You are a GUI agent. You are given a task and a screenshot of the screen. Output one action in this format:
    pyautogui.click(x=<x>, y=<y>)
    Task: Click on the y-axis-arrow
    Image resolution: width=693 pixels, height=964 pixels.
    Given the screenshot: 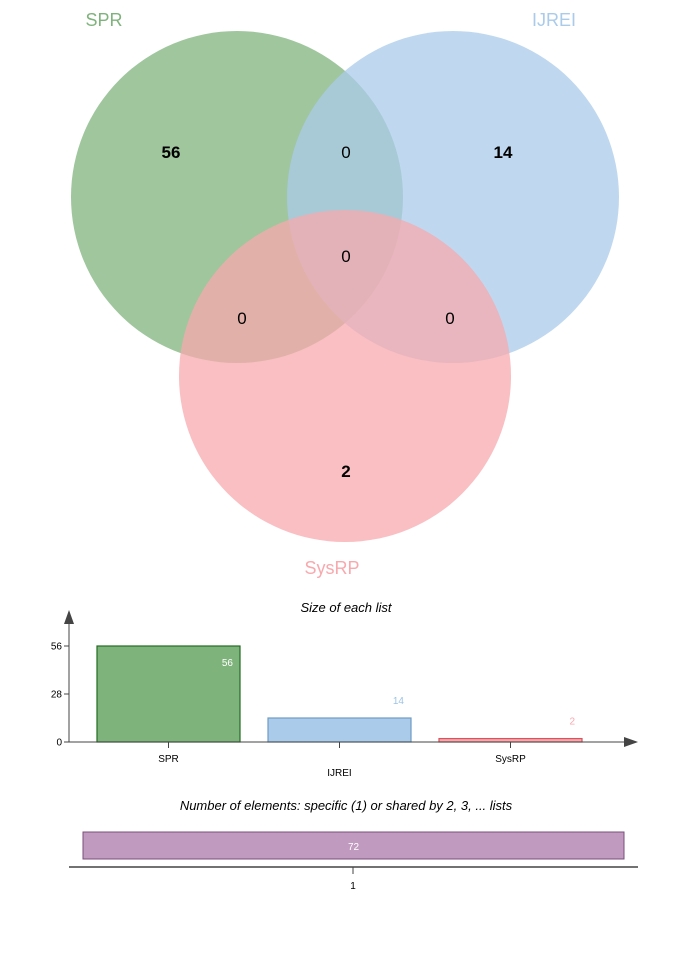 What is the action you would take?
    pyautogui.click(x=69, y=617)
    